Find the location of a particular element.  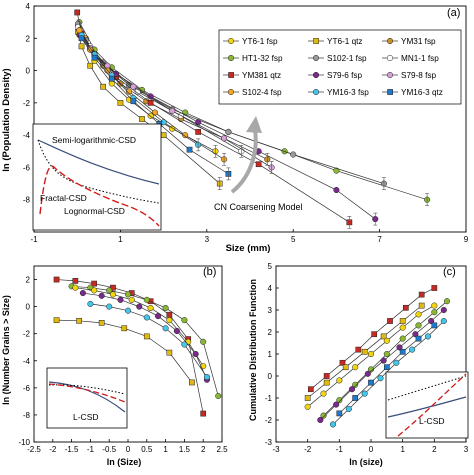

x-tick-label: -3 is located at coordinates (276, 449).